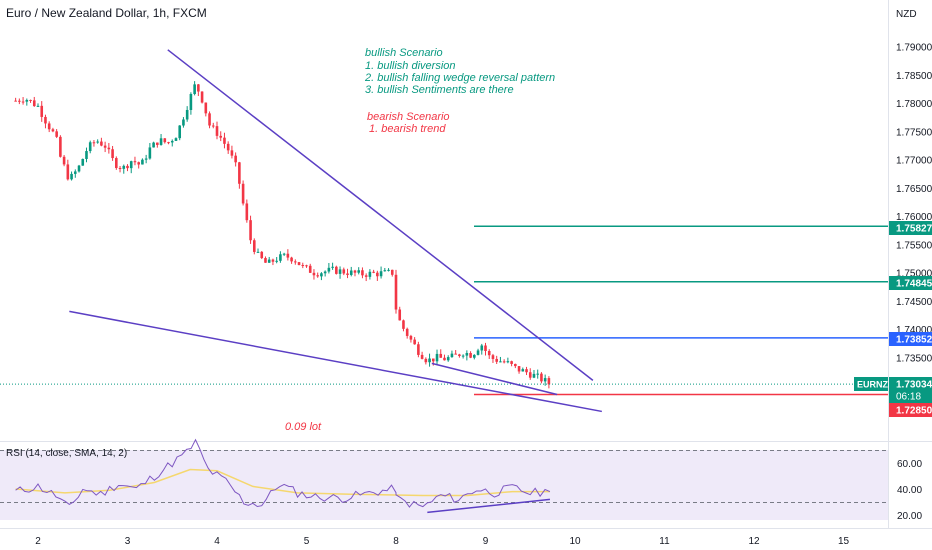  What do you see at coordinates (106, 13) in the screenshot?
I see `chart-title: Euro / New Zealand Dollar, 1h, FXCM` at bounding box center [106, 13].